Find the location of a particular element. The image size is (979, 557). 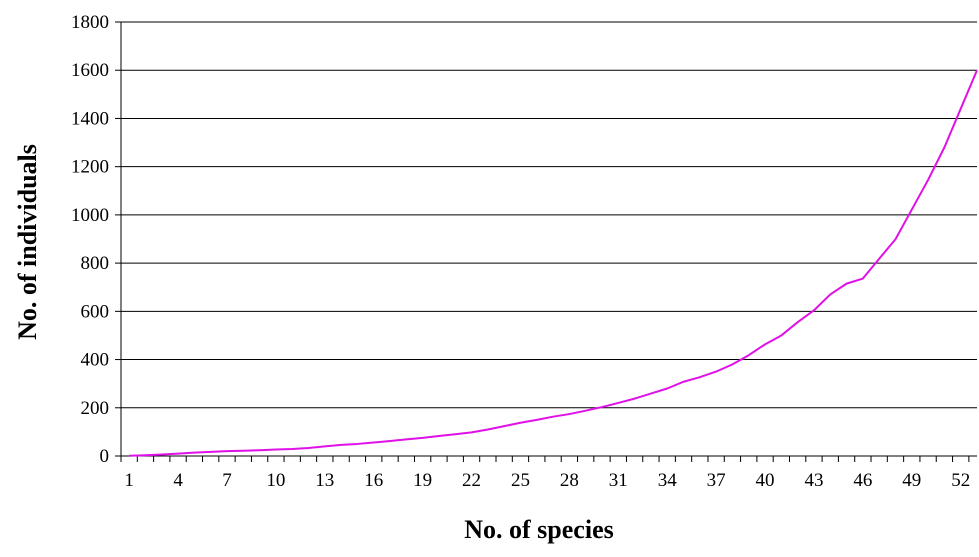

x-tick-label-19: 19 is located at coordinates (422, 480).